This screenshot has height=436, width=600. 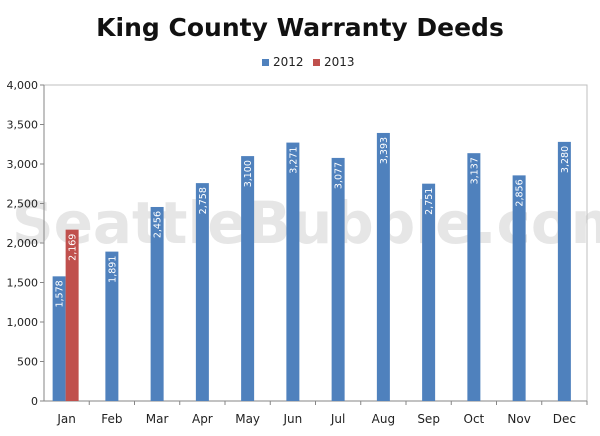 I want to click on x-tick-label-mar: Mar, so click(x=157, y=419).